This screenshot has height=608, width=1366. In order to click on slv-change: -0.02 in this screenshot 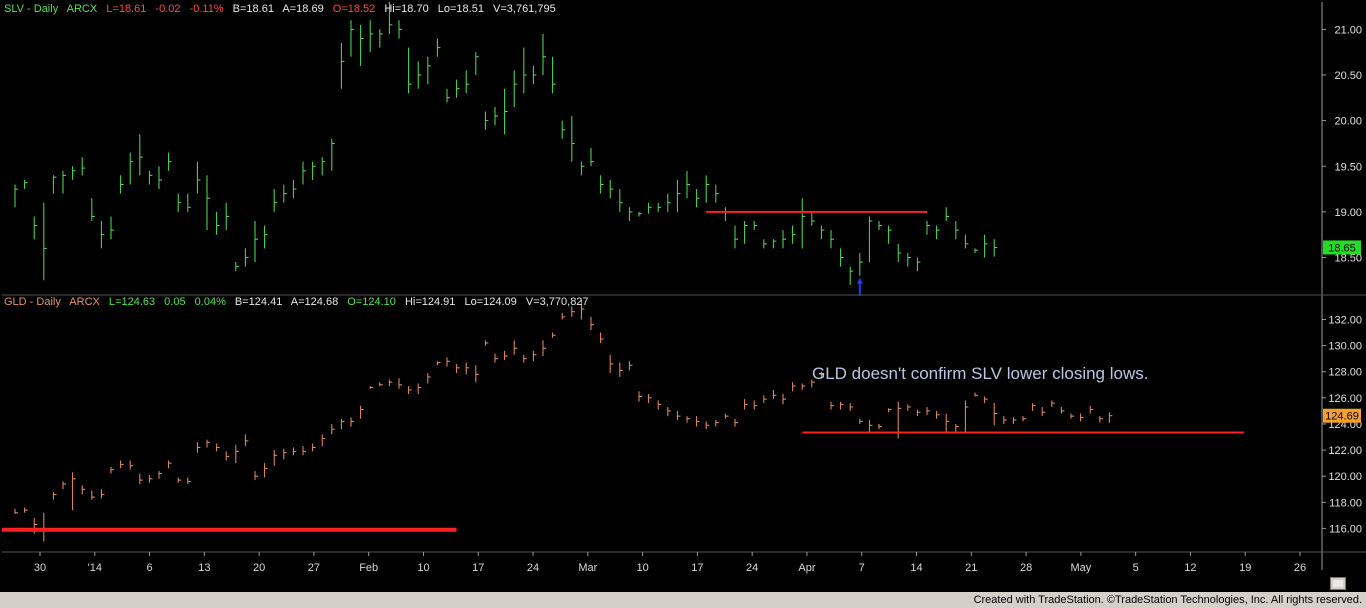, I will do `click(168, 9)`.